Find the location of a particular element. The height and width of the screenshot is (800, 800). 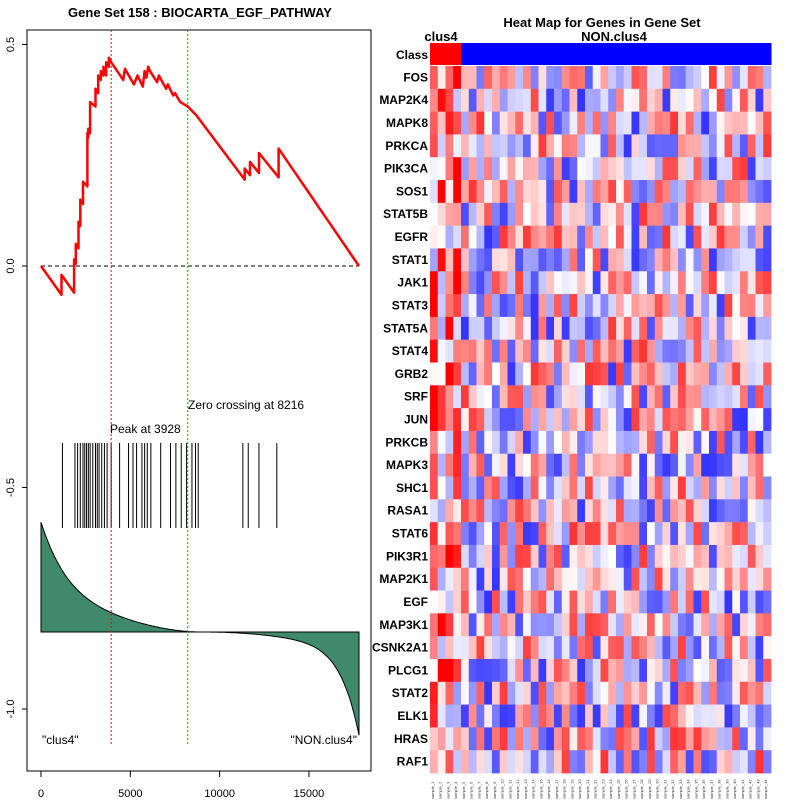

left-class-label: "clus4" is located at coordinates (60, 740).